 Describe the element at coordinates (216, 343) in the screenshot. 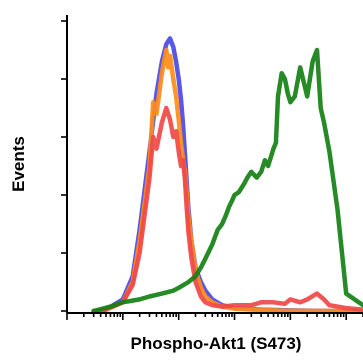

I see `x-axis-title: Phospho-Akt1 (S473)` at that location.